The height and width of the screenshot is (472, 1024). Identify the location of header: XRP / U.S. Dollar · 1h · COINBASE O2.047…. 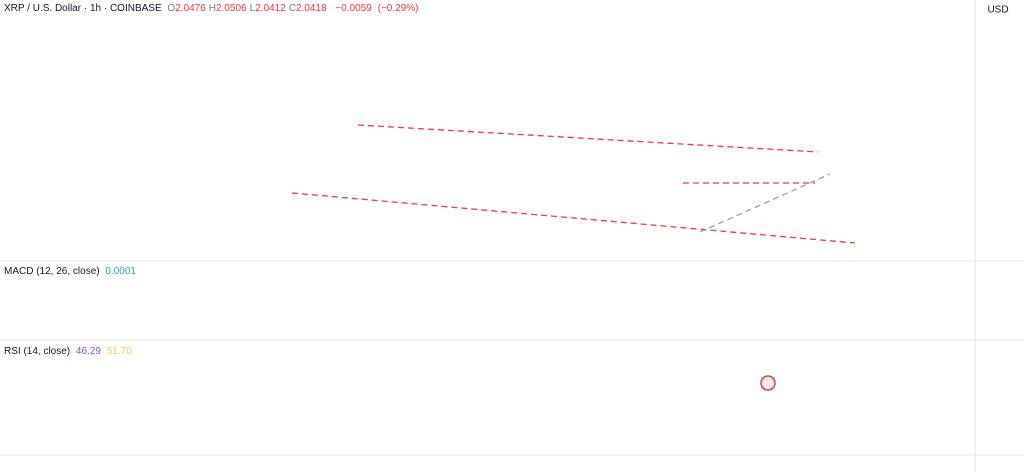
(212, 8).